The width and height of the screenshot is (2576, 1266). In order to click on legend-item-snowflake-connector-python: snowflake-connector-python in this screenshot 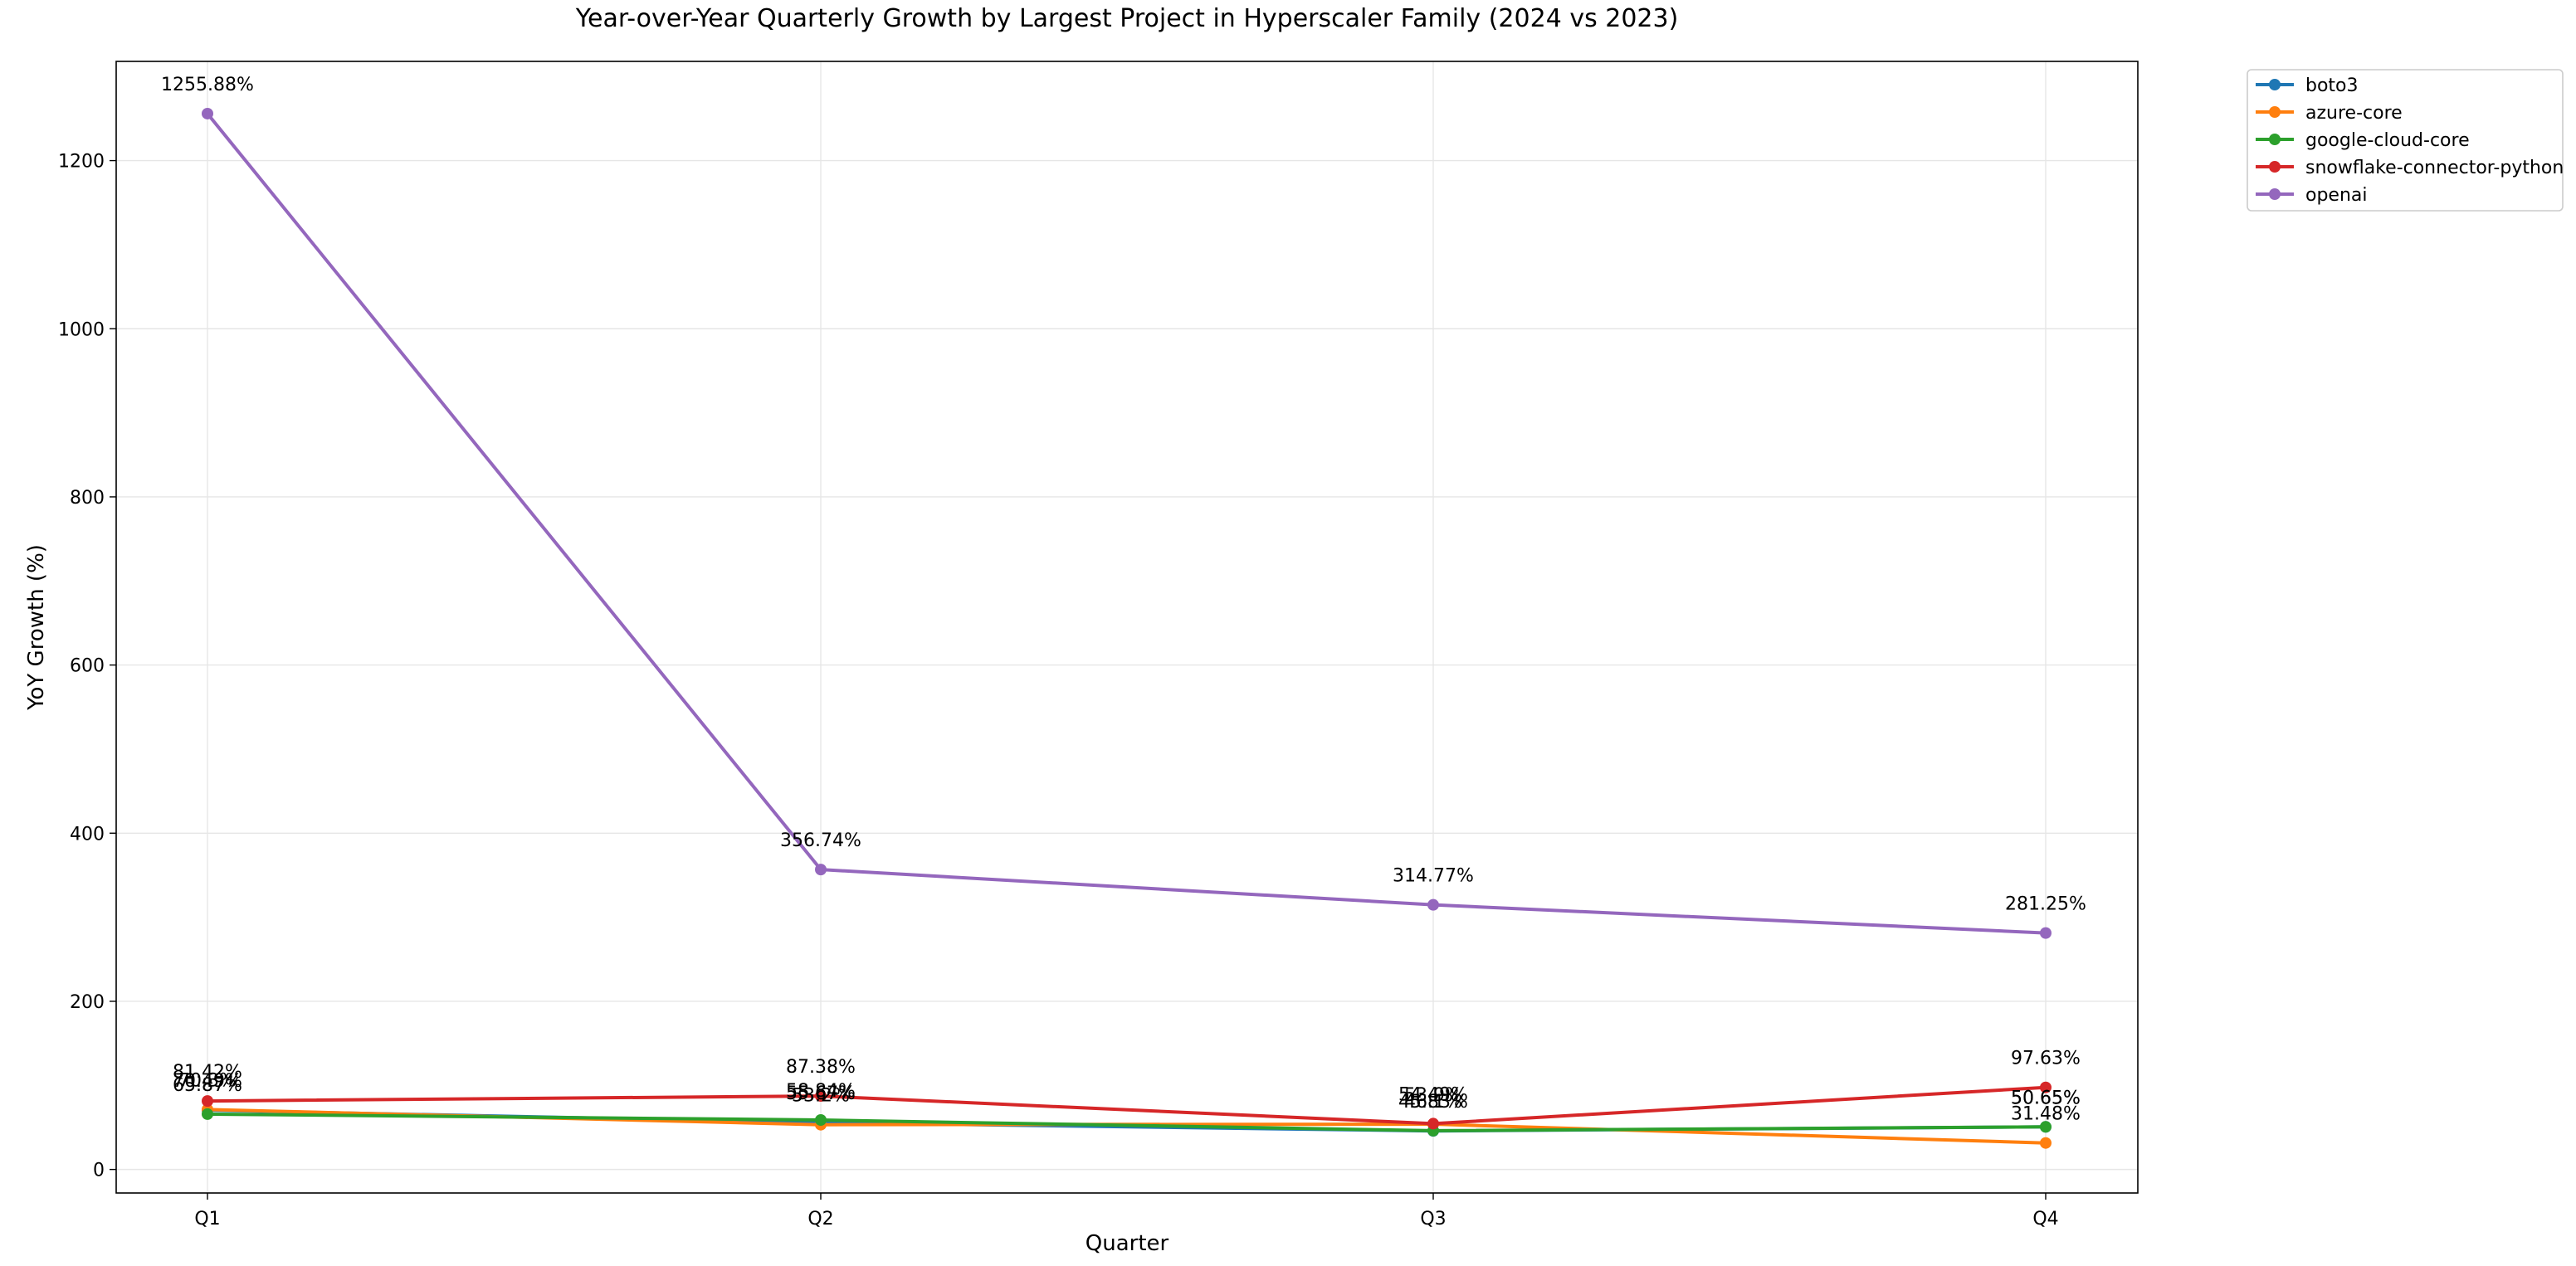, I will do `click(2410, 168)`.